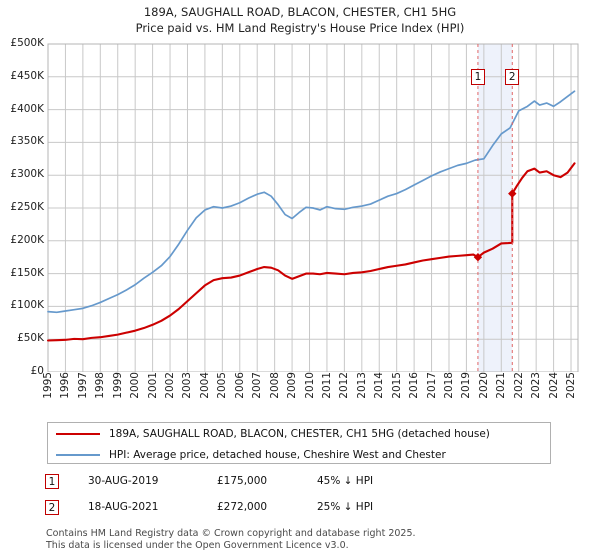 The height and width of the screenshot is (560, 600). I want to click on x-axis-tick-label: 2010, so click(309, 385).